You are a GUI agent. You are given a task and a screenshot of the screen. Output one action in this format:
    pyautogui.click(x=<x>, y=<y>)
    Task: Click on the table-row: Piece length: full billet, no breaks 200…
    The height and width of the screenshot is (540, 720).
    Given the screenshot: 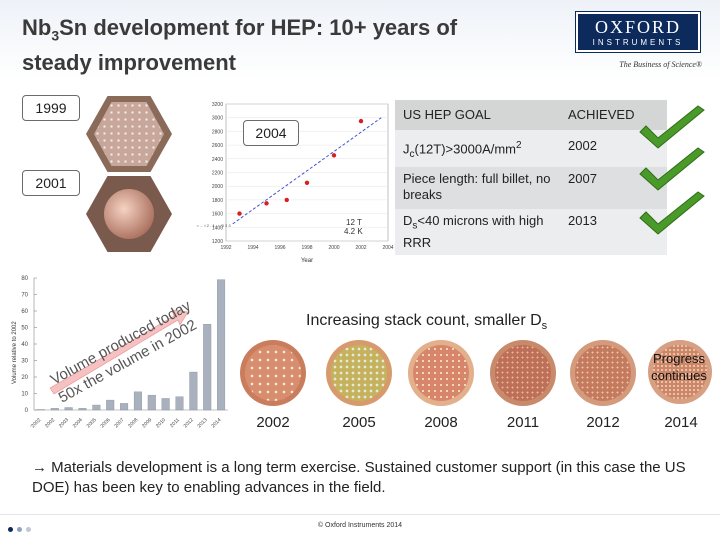 What is the action you would take?
    pyautogui.click(x=531, y=187)
    